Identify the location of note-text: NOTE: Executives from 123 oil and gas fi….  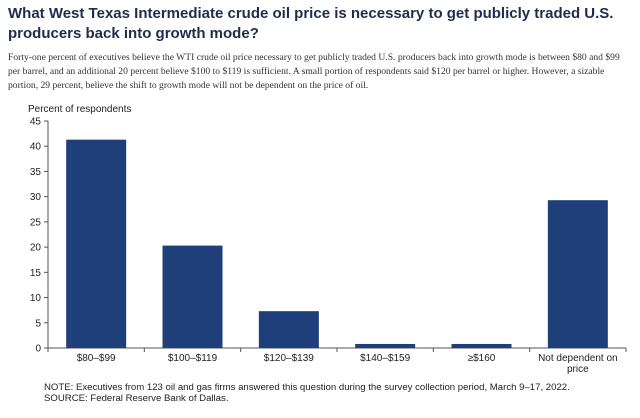
(307, 387).